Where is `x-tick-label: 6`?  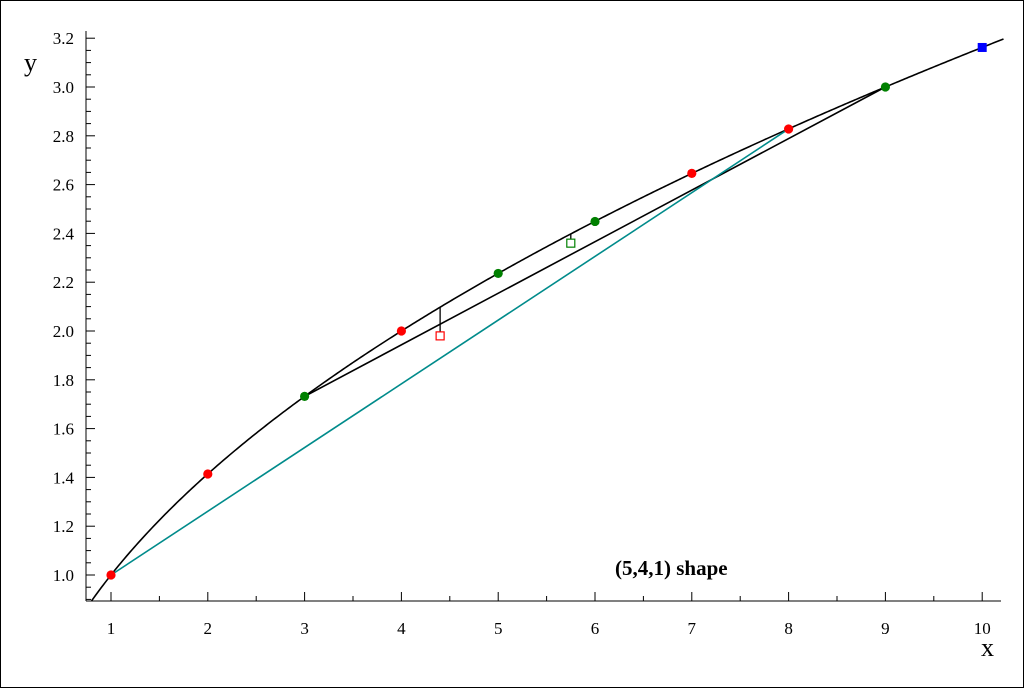 x-tick-label: 6 is located at coordinates (595, 628).